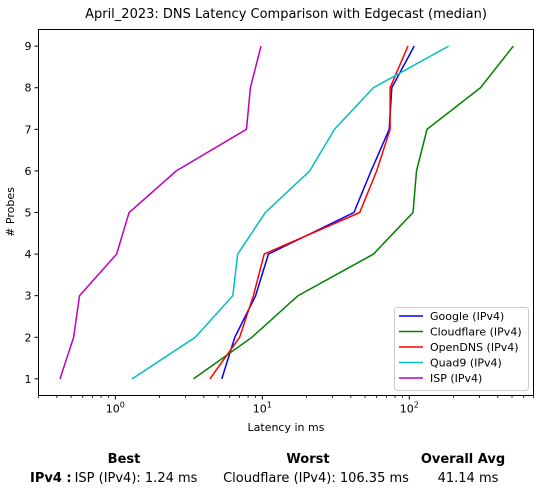 The height and width of the screenshot is (494, 541). What do you see at coordinates (474, 347) in the screenshot?
I see `legend-label-3: OpenDNS (IPv4)` at bounding box center [474, 347].